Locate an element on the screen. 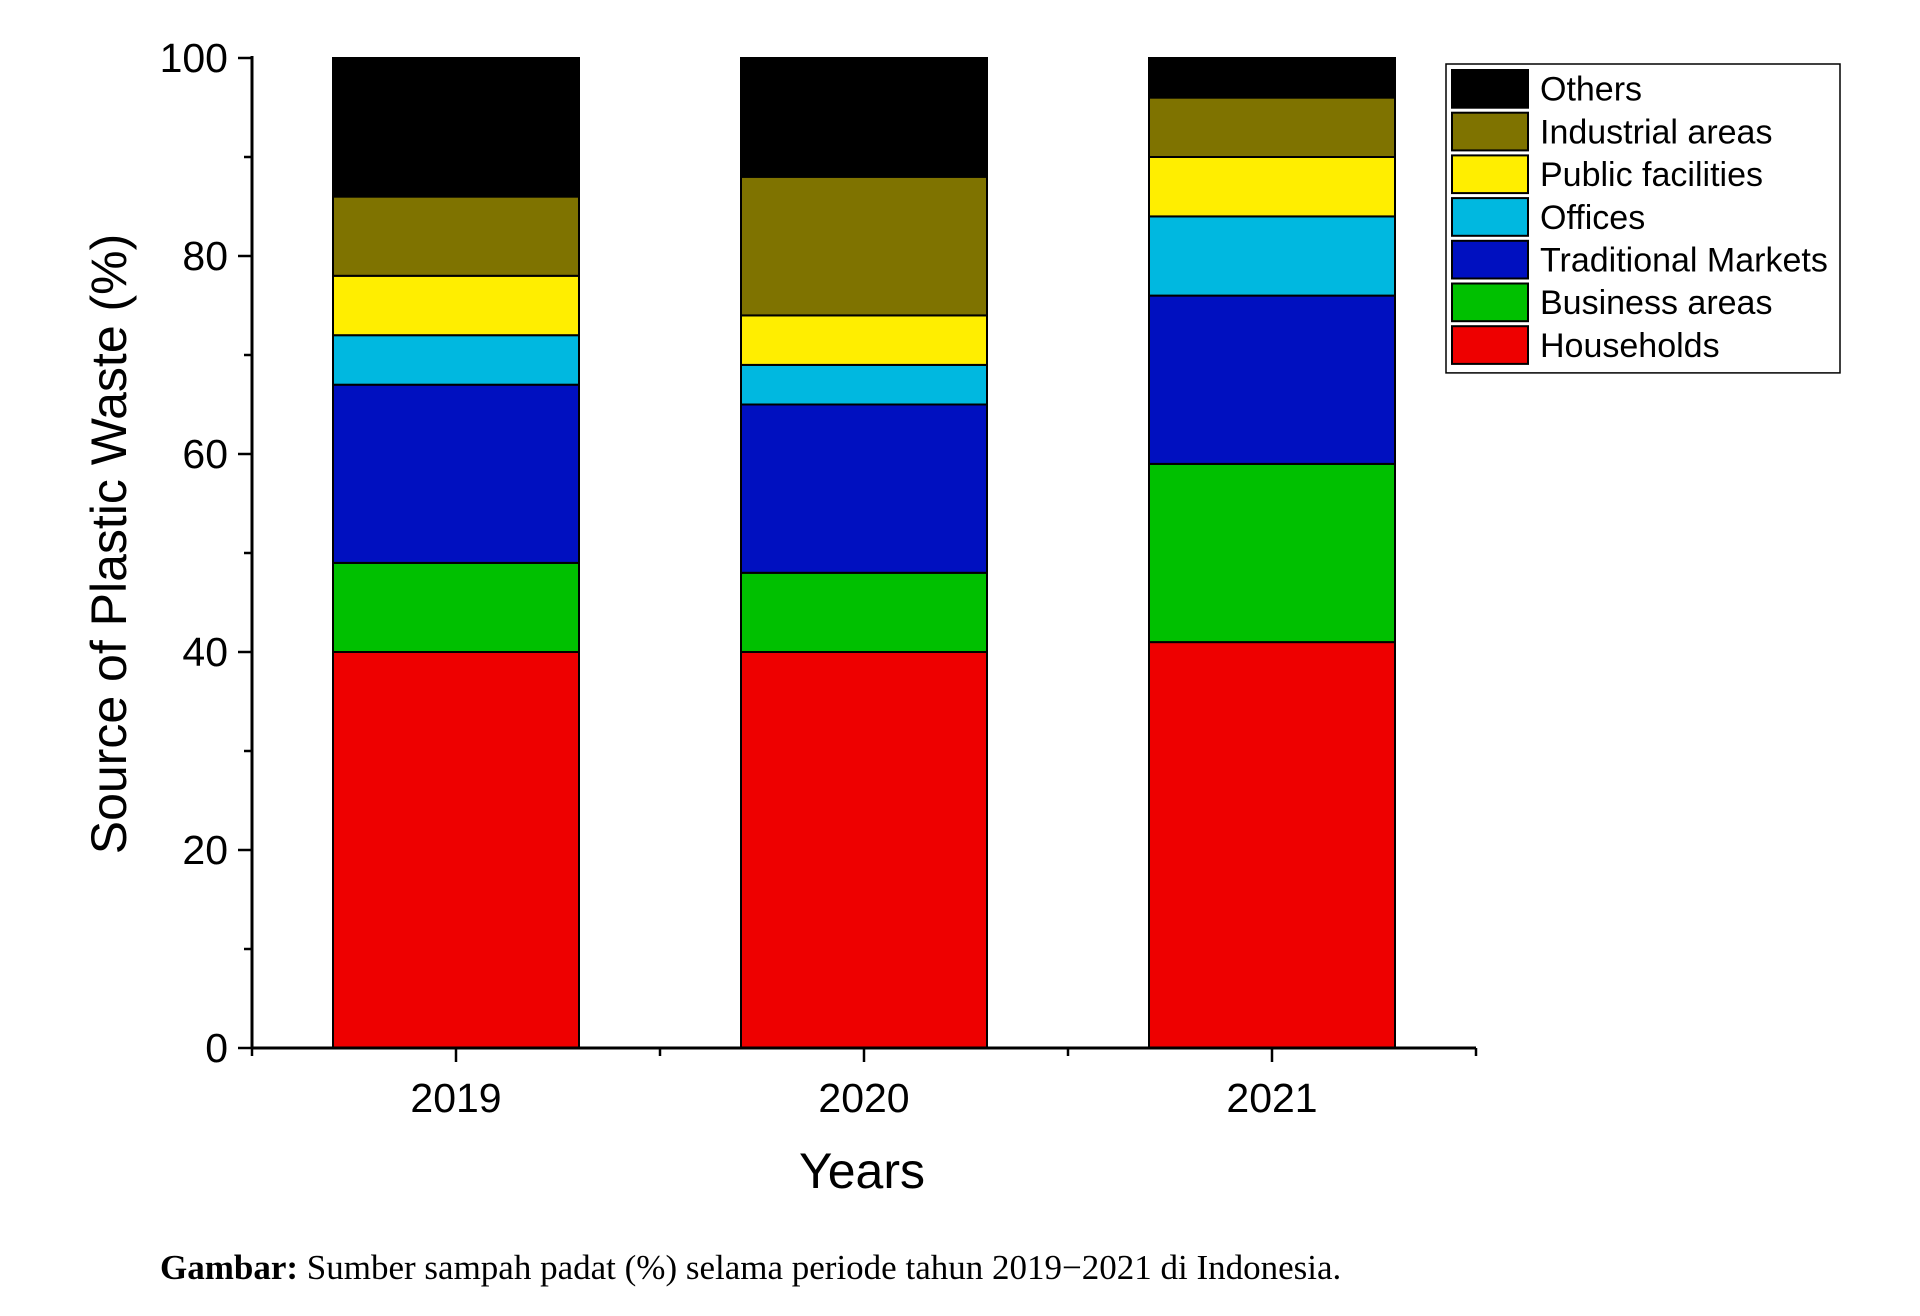  legend-label-industrial-areas: Industrial areas is located at coordinates (1656, 132).